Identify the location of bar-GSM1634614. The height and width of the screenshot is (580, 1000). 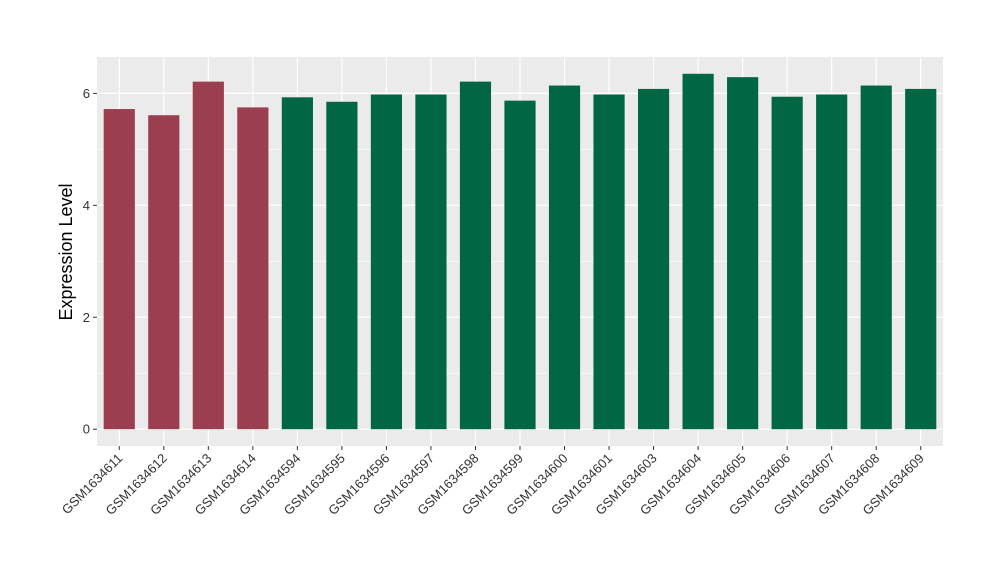
(253, 268).